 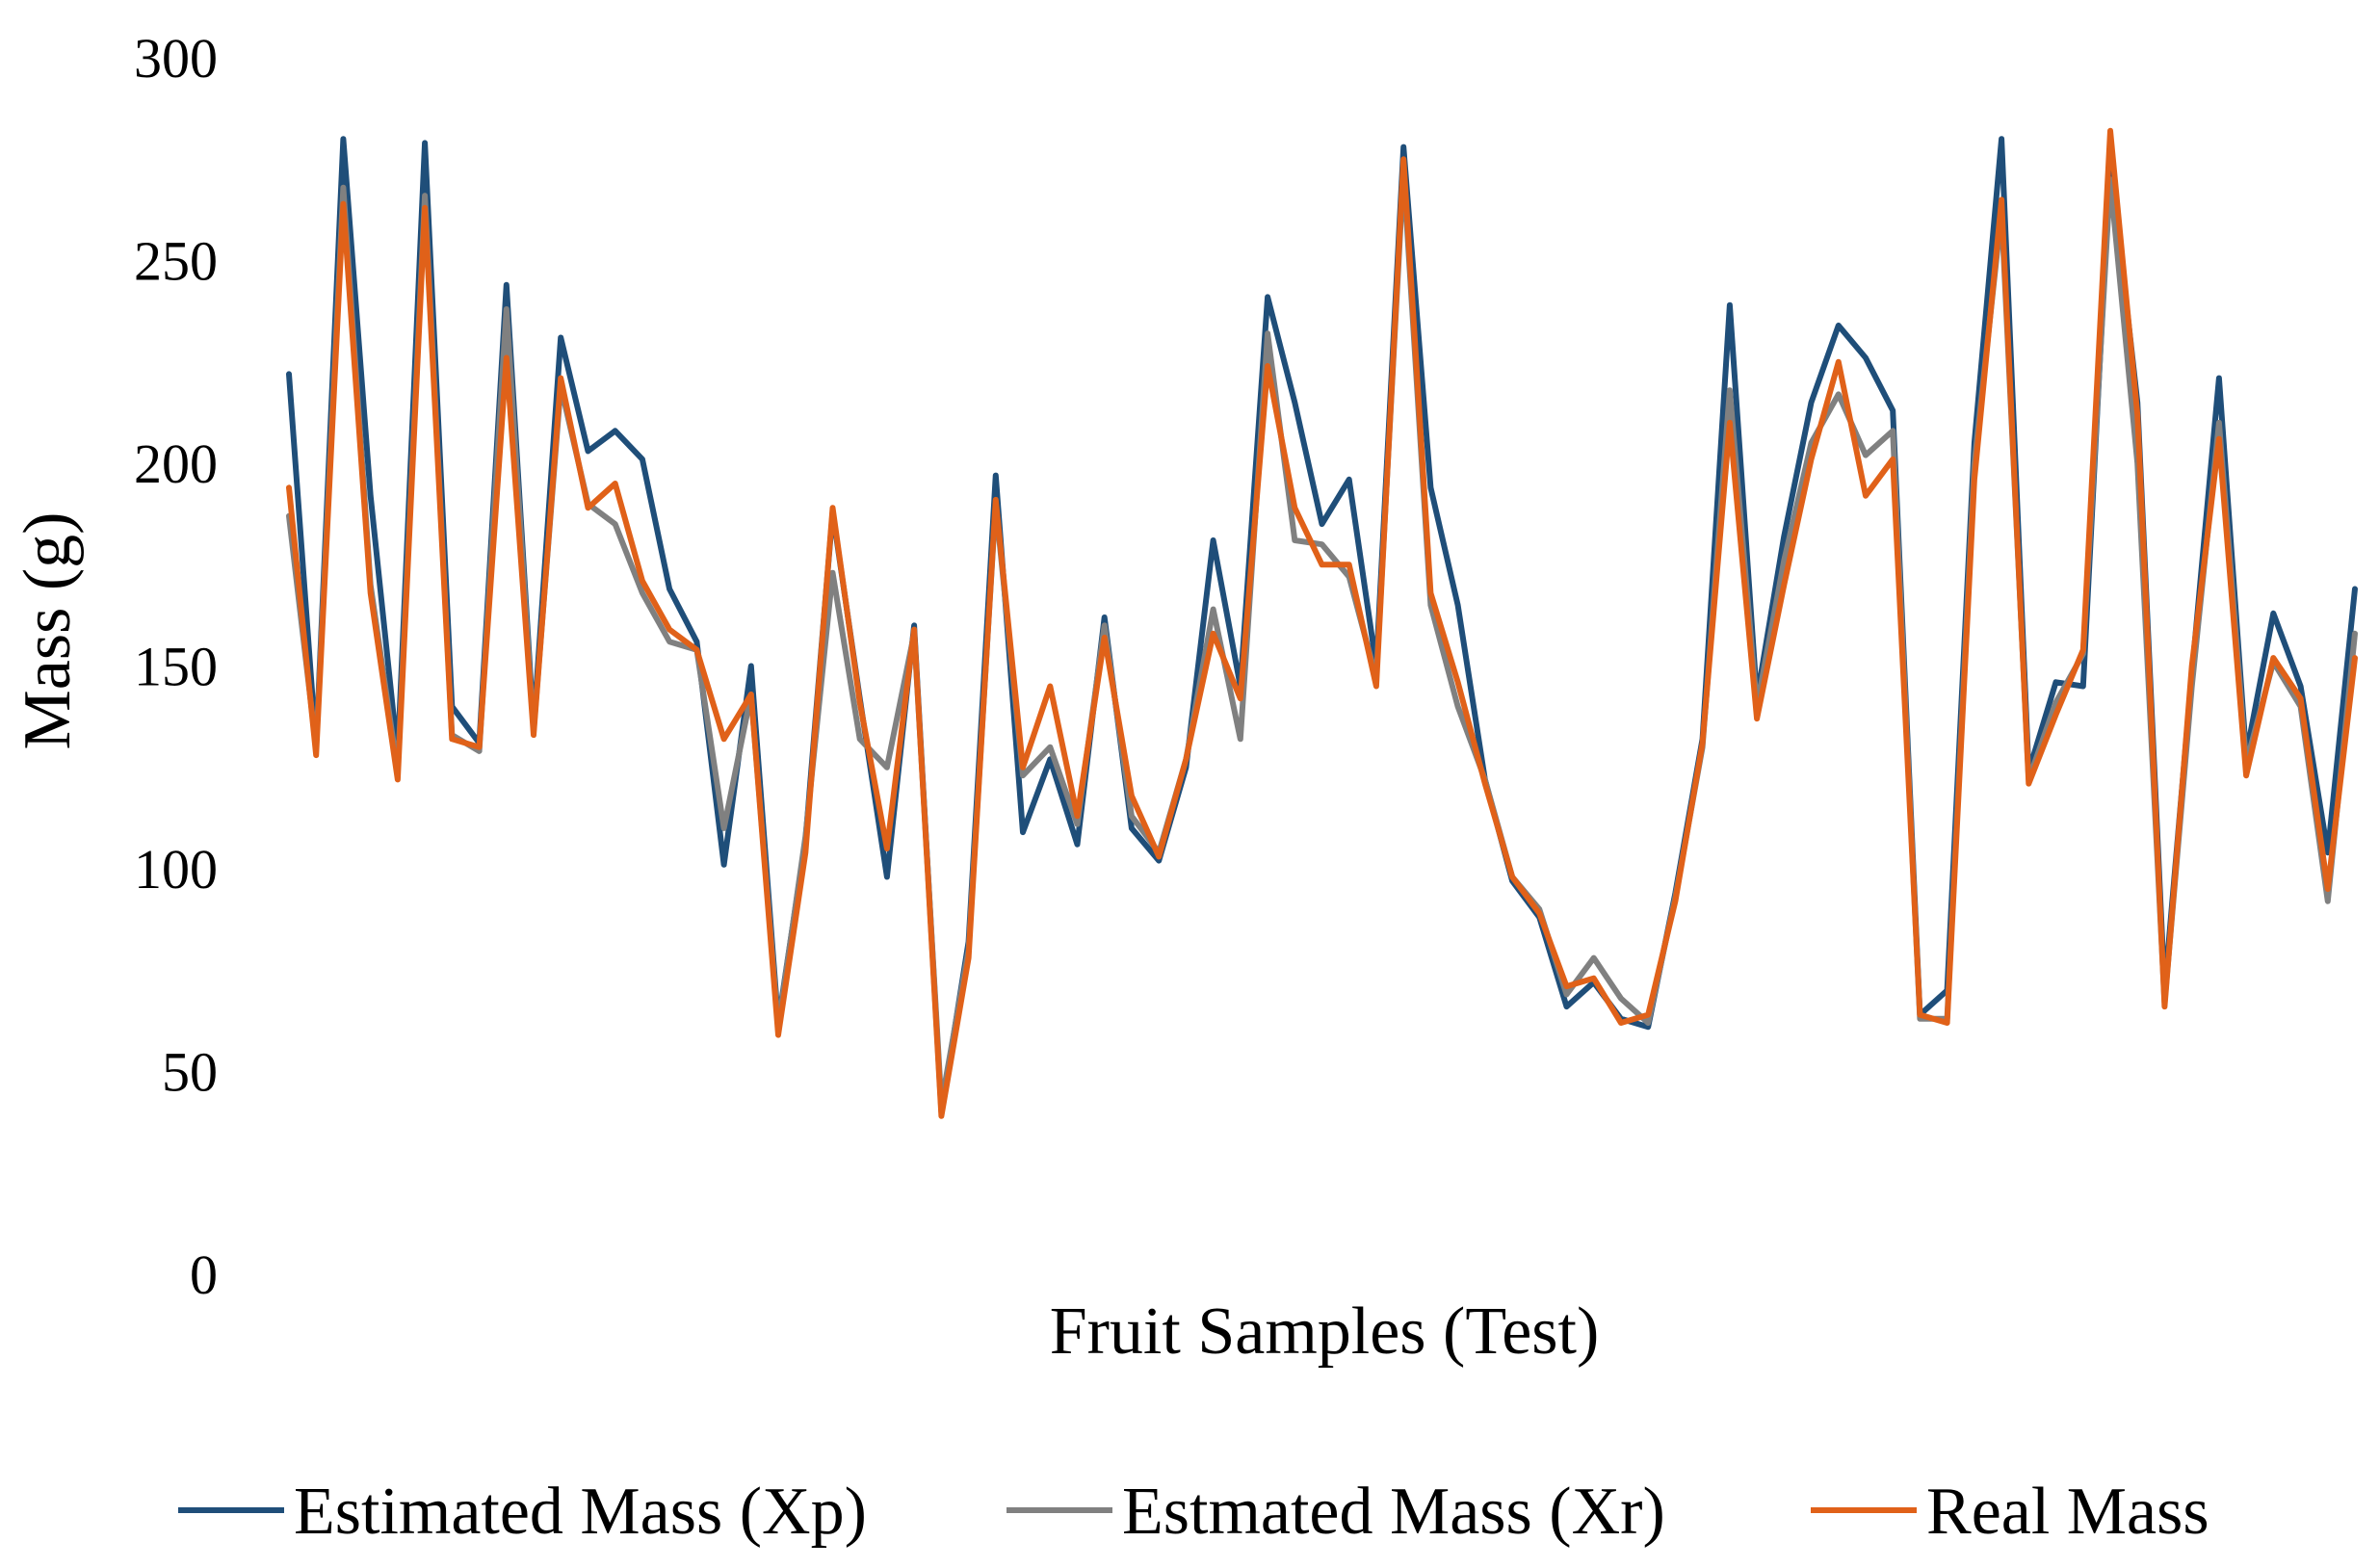 I want to click on y-tick-label: 300, so click(x=176, y=58).